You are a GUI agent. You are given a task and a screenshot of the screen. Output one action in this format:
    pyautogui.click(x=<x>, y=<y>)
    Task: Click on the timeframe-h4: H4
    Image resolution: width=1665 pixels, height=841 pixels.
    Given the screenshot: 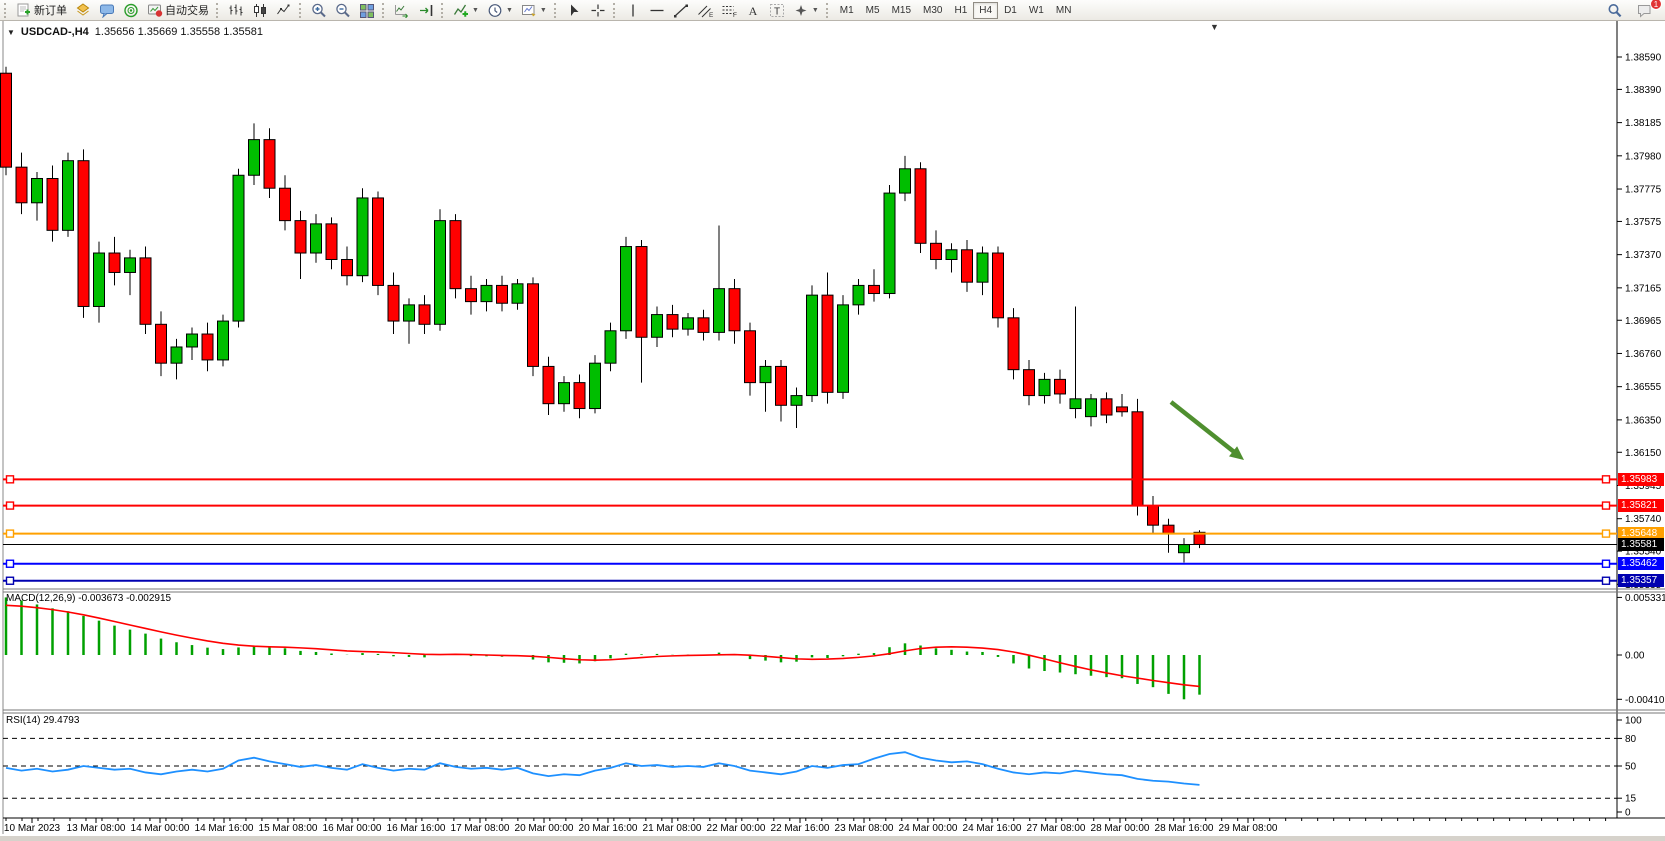 What is the action you would take?
    pyautogui.click(x=986, y=10)
    